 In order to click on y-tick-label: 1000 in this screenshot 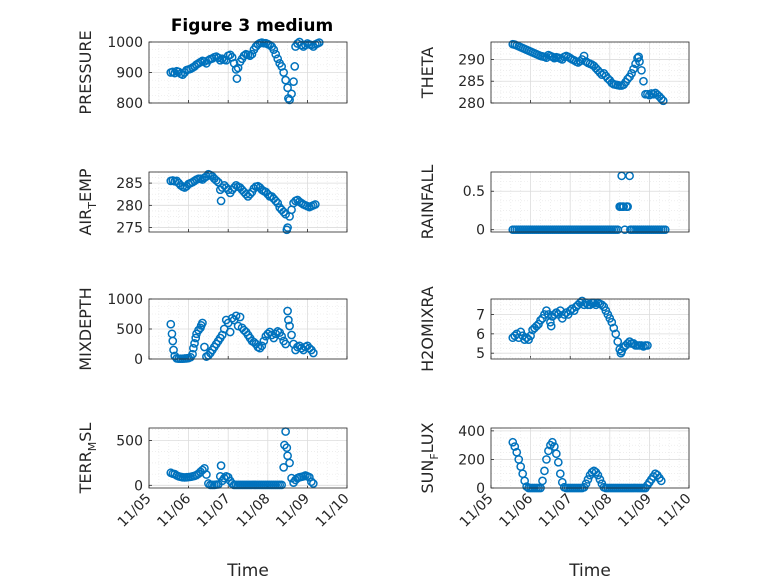, I will do `click(125, 43)`.